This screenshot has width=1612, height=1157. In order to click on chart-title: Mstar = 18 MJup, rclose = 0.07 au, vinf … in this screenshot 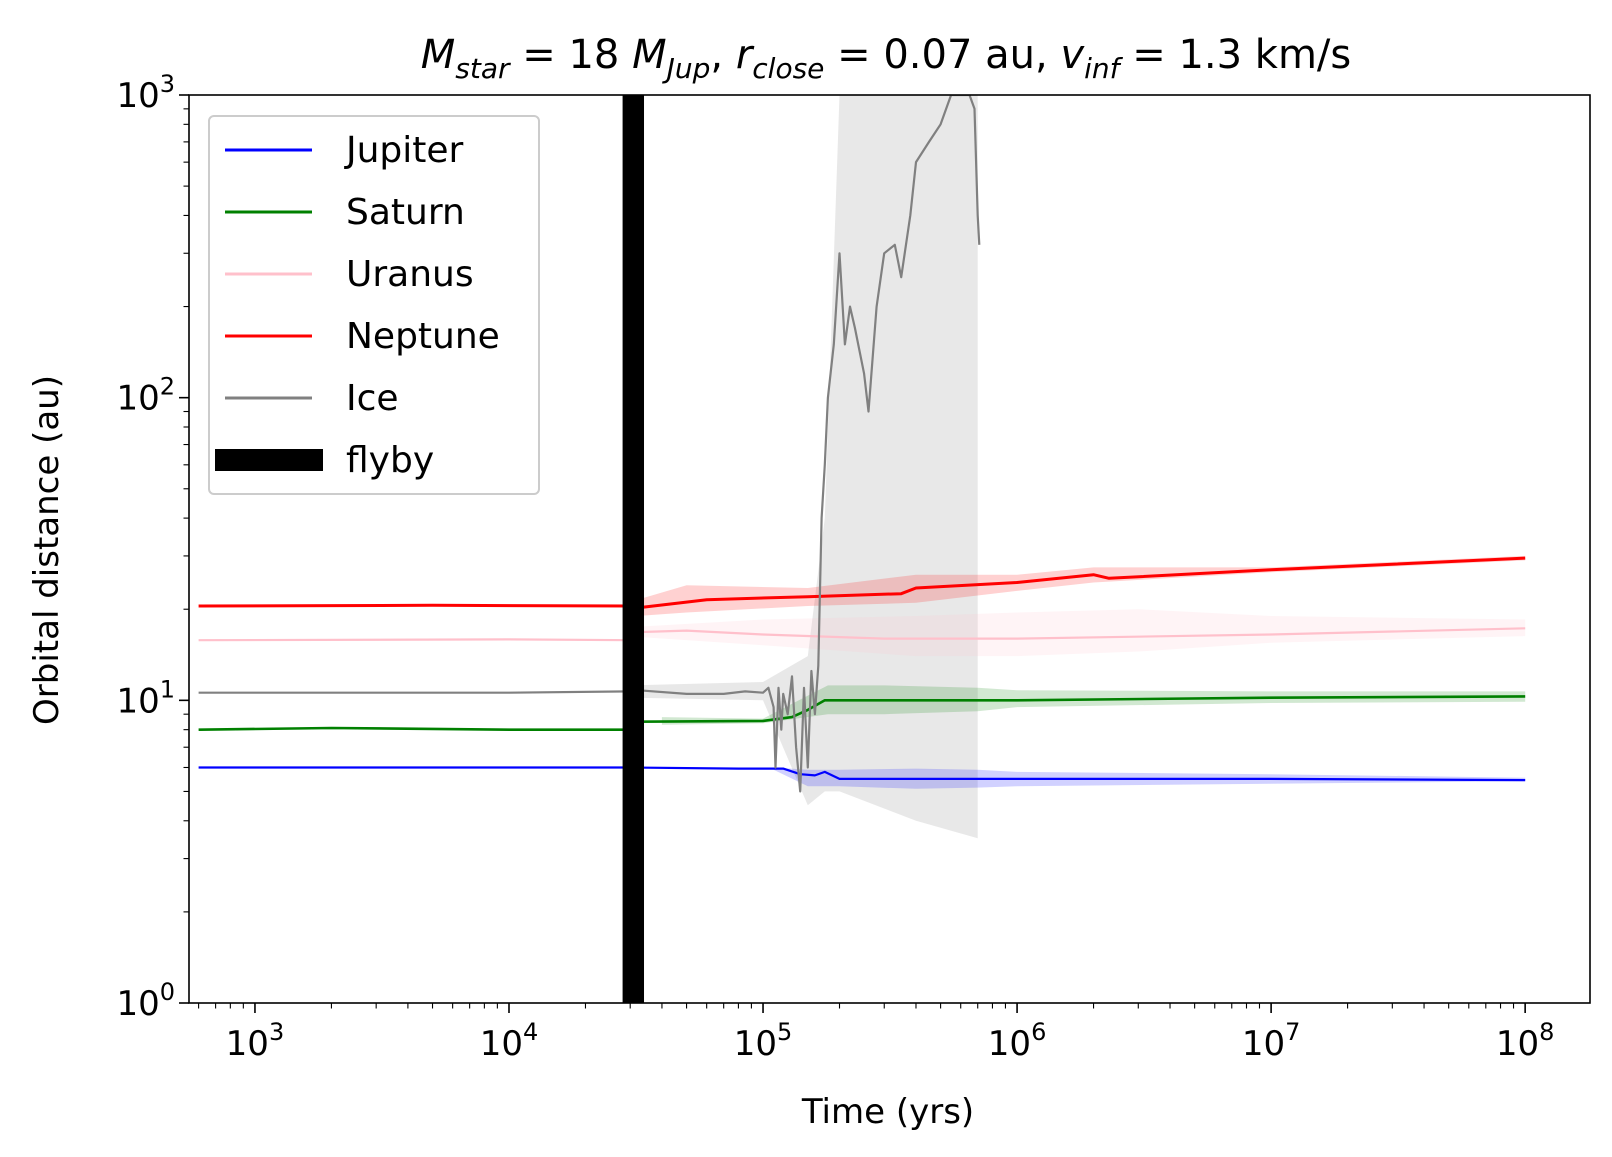, I will do `click(886, 58)`.